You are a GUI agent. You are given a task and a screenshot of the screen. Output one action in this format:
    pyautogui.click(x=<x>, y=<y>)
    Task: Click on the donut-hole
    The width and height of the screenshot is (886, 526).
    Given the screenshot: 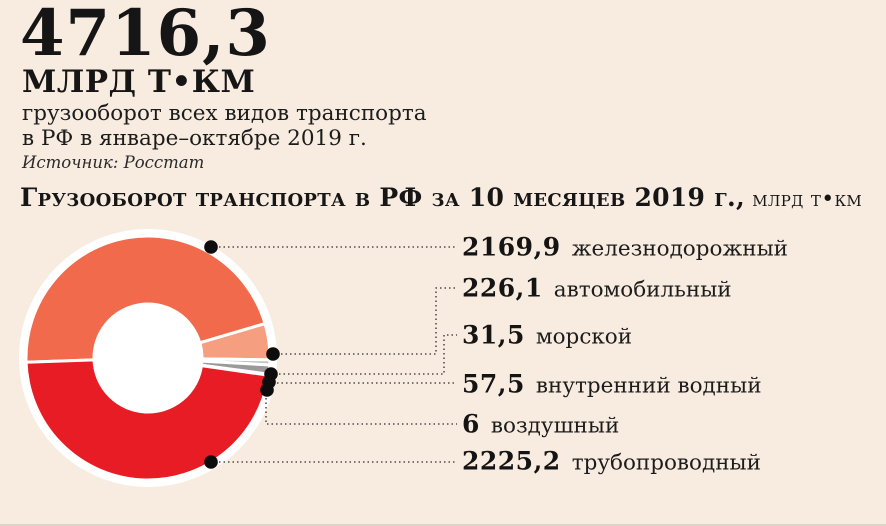 What is the action you would take?
    pyautogui.click(x=148, y=358)
    